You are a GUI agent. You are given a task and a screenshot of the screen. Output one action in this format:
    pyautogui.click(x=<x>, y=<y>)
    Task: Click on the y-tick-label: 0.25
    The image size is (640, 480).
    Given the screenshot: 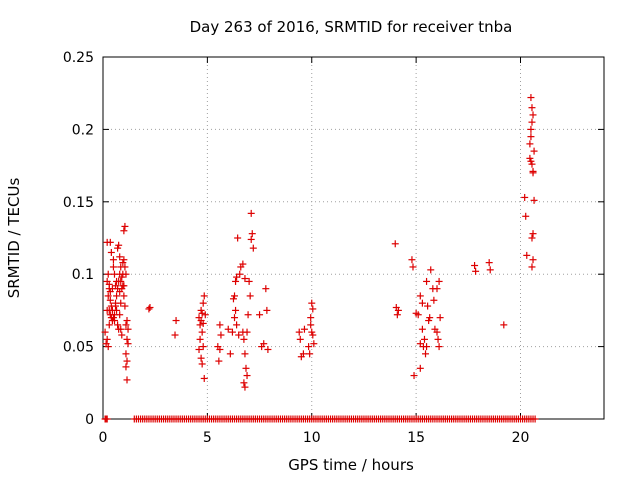 What is the action you would take?
    pyautogui.click(x=78, y=58)
    